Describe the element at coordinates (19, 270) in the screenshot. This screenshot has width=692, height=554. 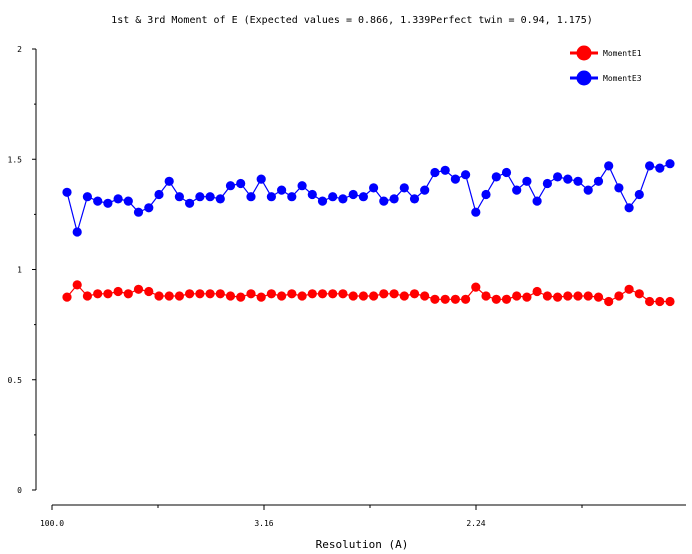
I see `y-tick-label: 1` at that location.